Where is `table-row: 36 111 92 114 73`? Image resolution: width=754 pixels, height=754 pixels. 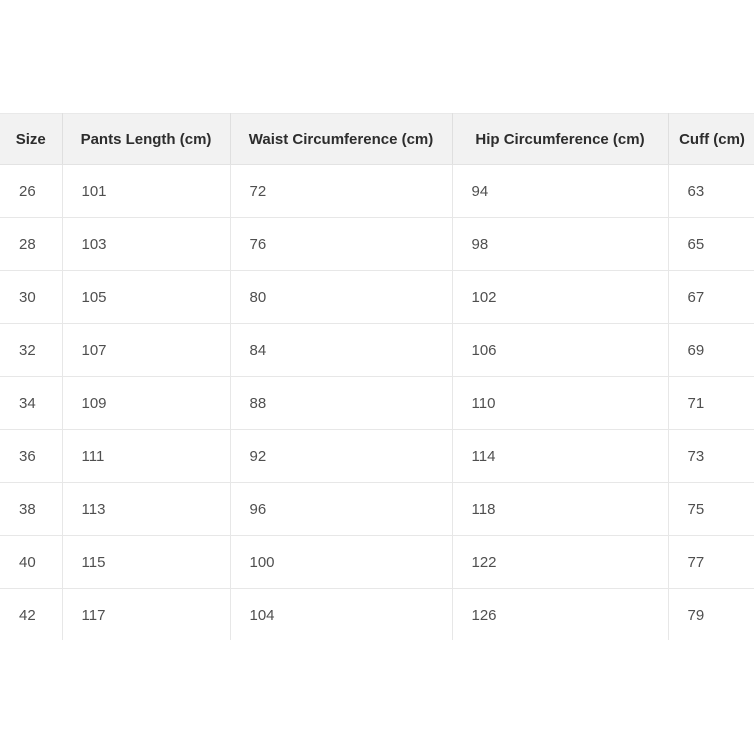
table-row: 36 111 92 114 73 is located at coordinates (377, 456).